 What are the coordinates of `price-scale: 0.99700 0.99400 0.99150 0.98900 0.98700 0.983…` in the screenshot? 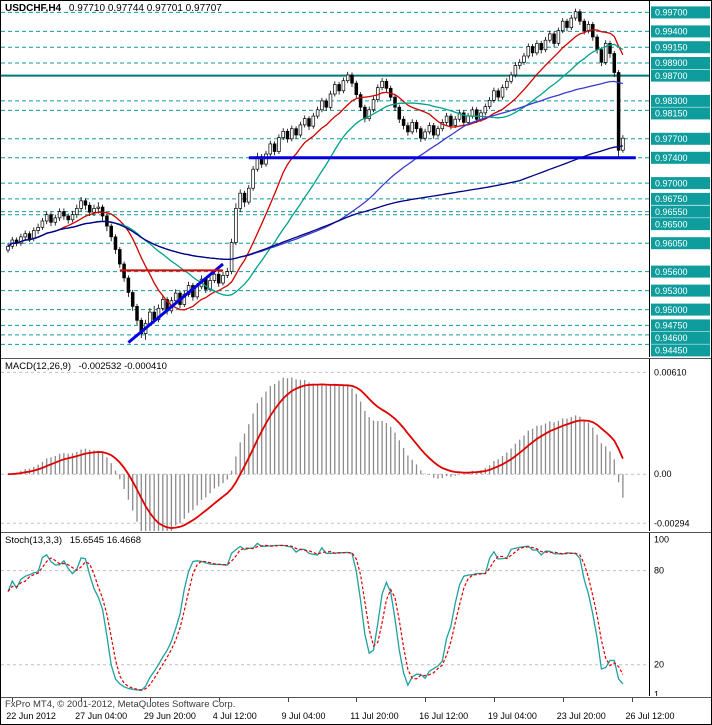 It's located at (680, 181).